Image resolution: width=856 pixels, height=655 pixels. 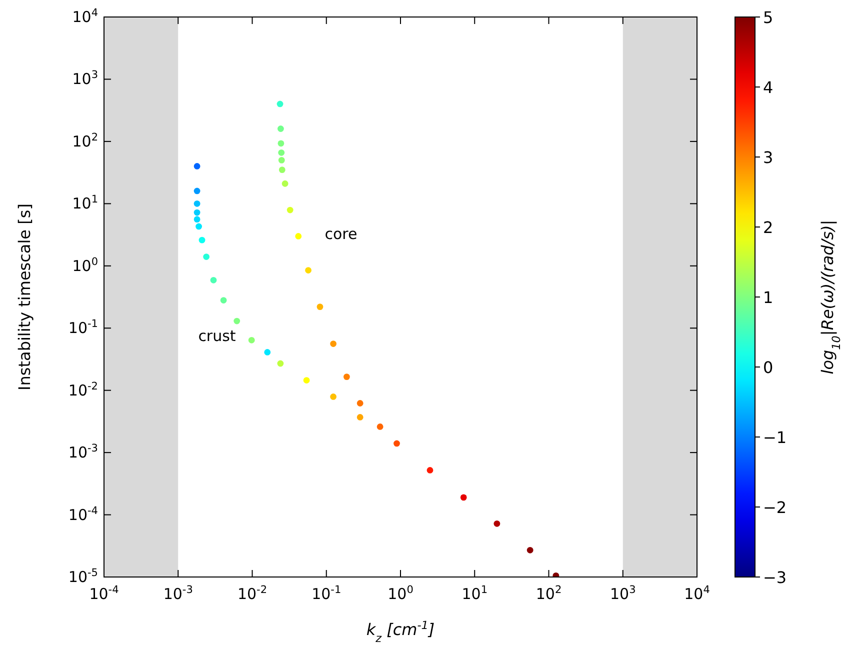 What do you see at coordinates (475, 593) in the screenshot?
I see `x-tick-label: 10$^{1}$` at bounding box center [475, 593].